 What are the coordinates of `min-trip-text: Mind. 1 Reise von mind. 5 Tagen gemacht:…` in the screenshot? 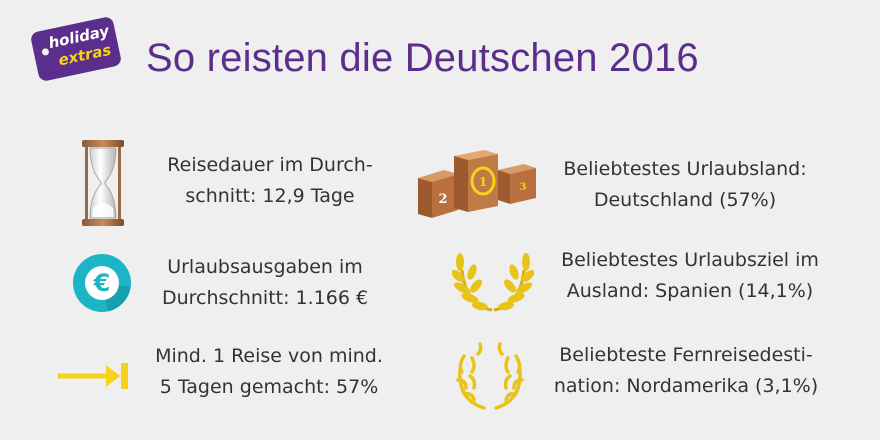 It's located at (269, 372).